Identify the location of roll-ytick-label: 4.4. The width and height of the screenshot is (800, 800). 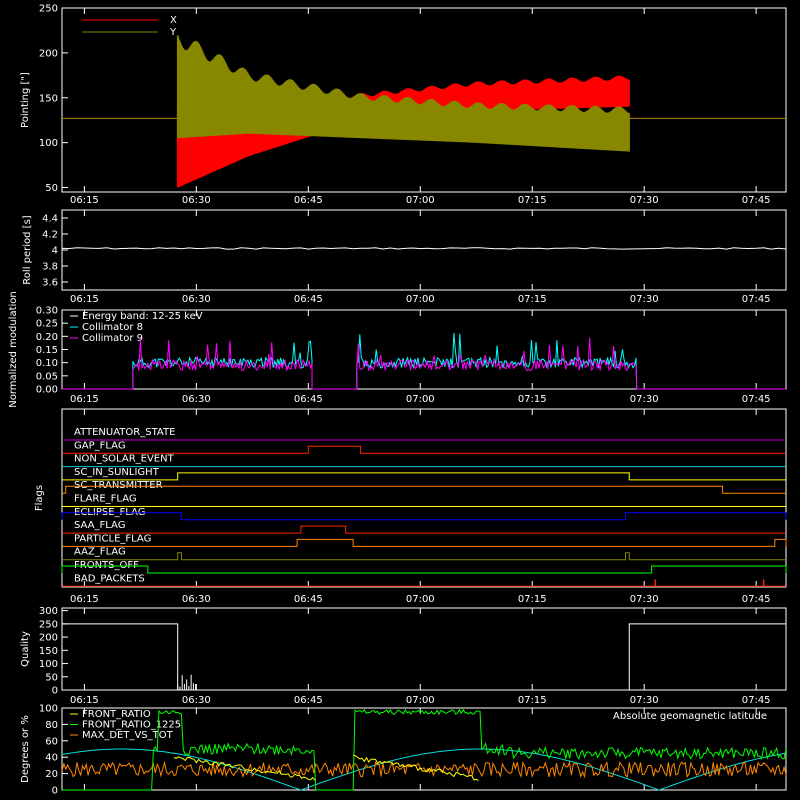
(50, 219).